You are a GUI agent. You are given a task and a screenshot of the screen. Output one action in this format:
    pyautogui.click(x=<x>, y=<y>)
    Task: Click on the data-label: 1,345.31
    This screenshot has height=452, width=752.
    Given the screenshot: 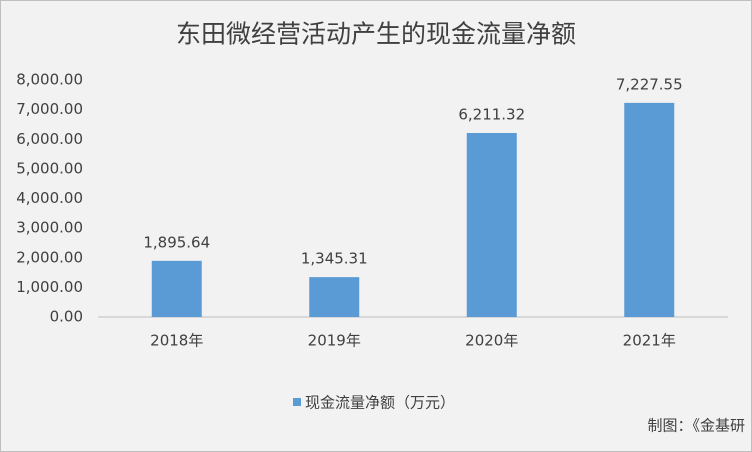 What is the action you would take?
    pyautogui.click(x=334, y=259)
    